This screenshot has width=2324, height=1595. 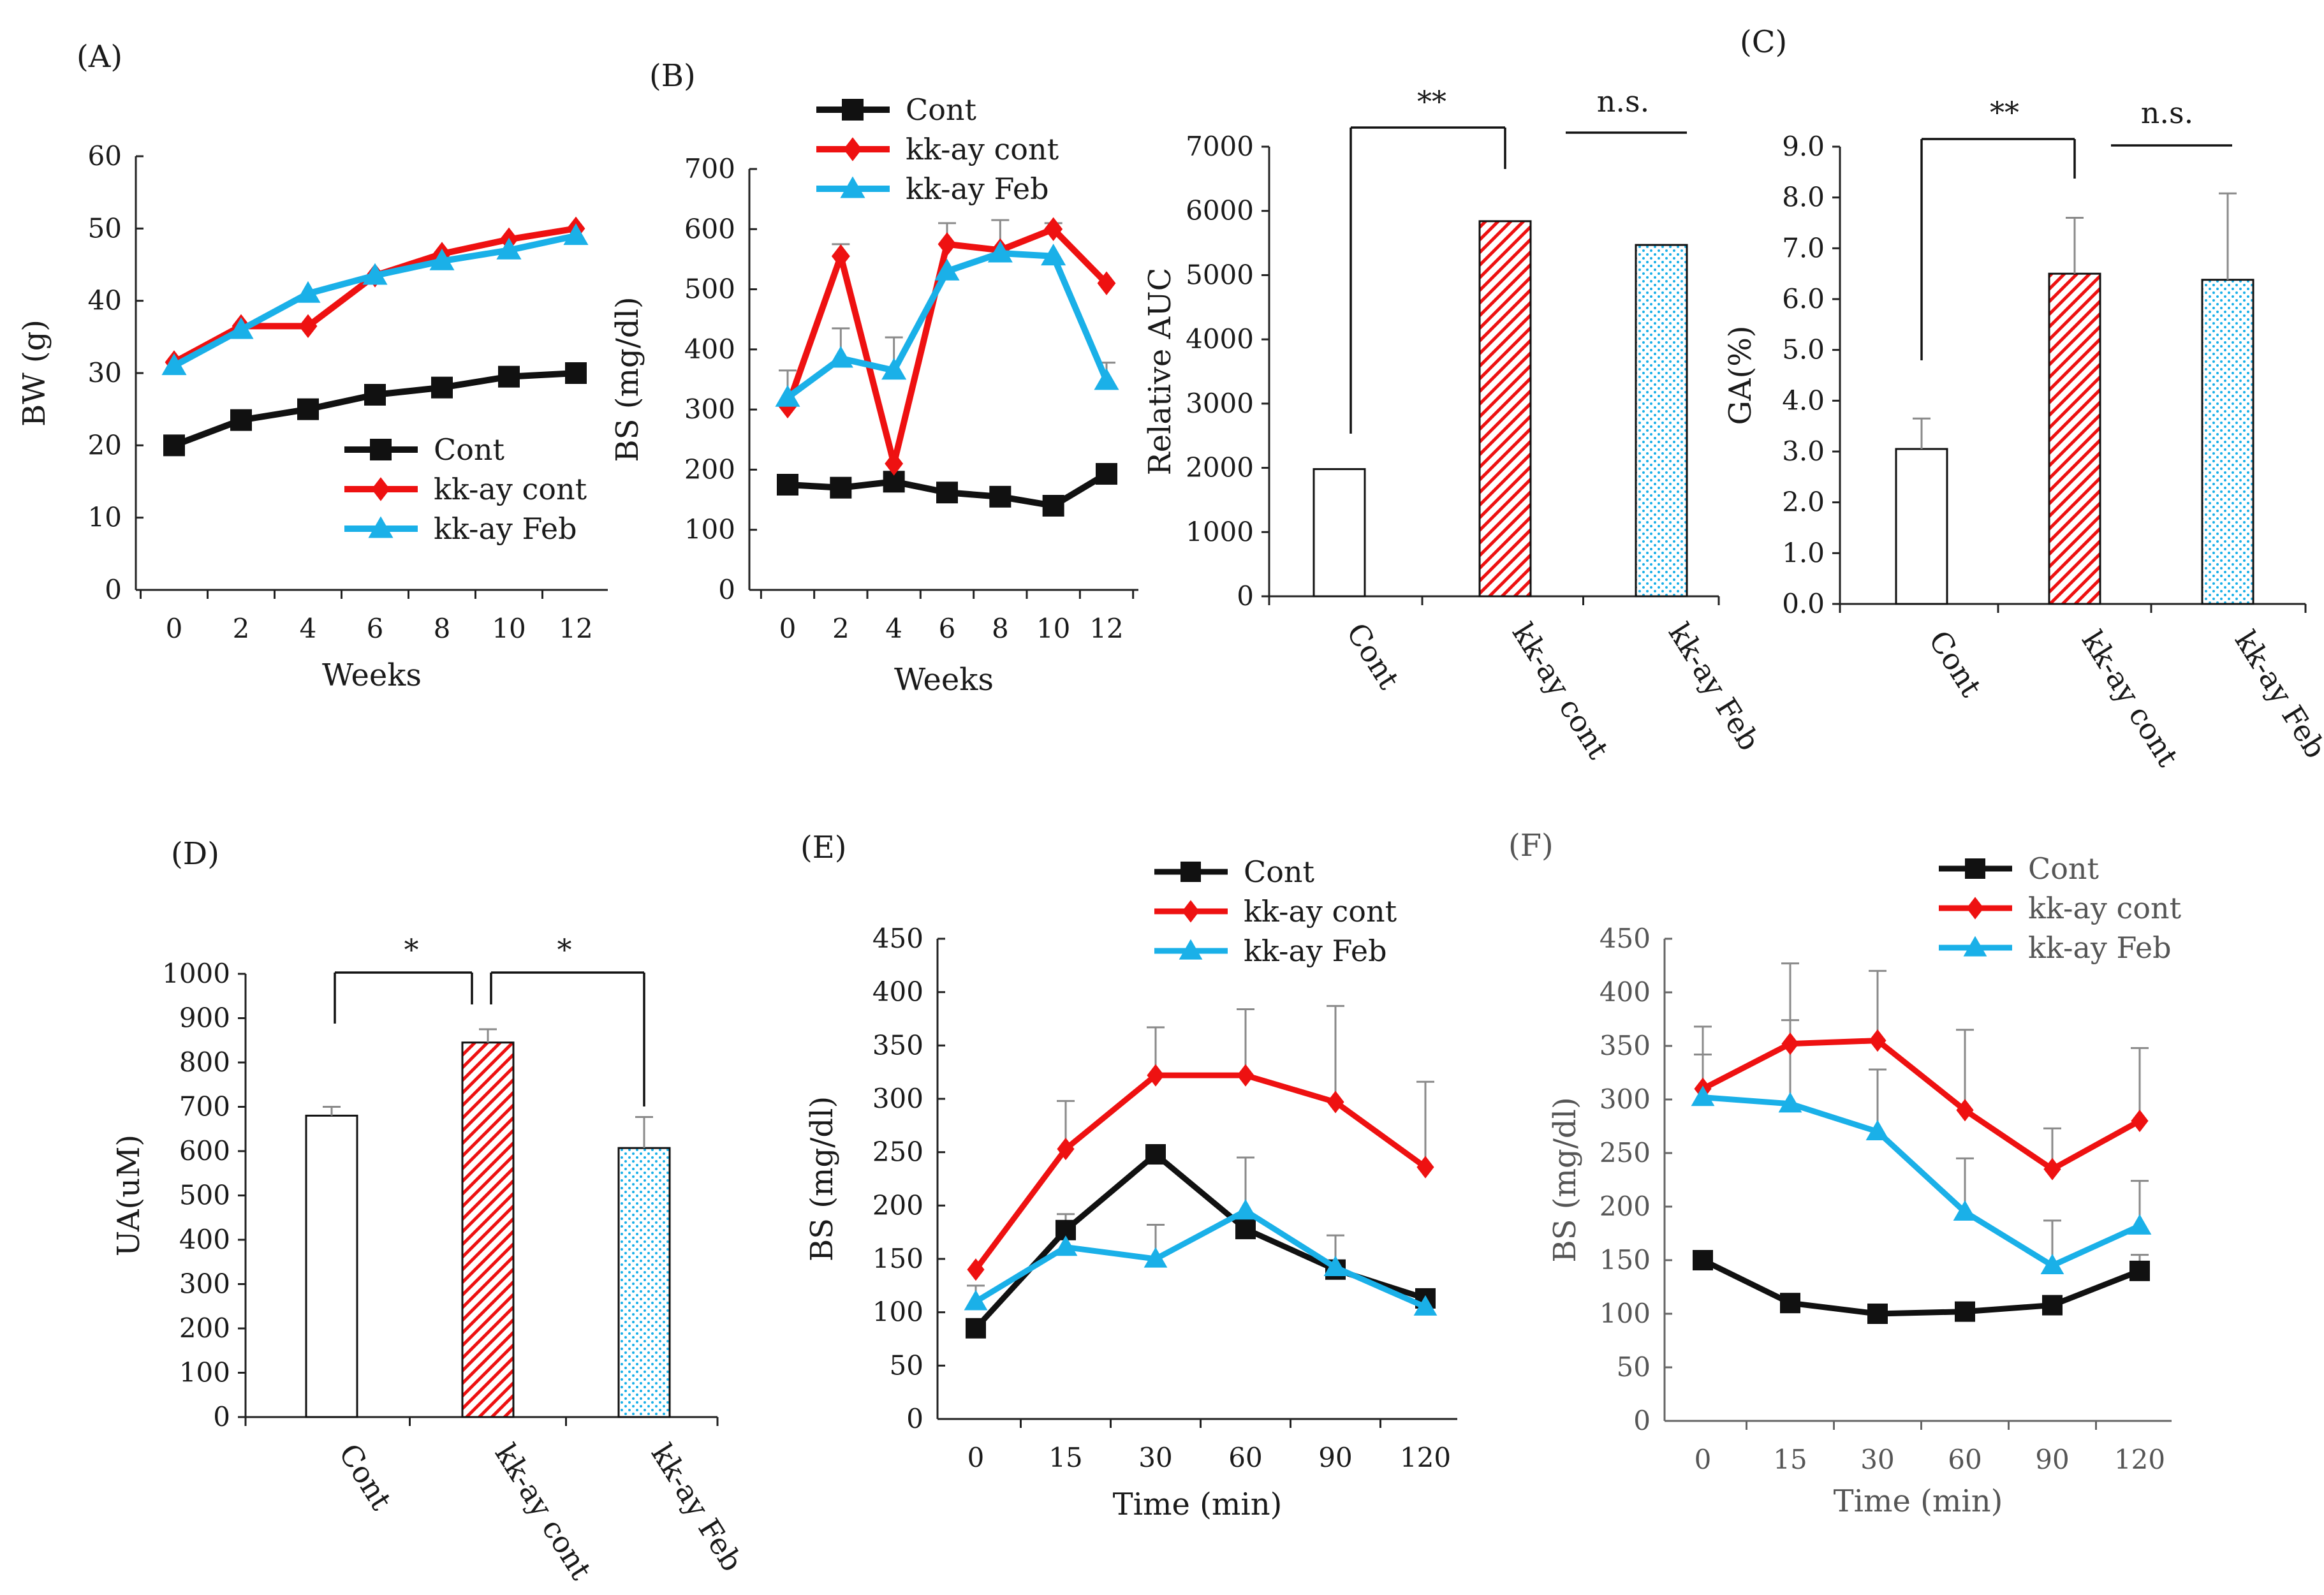 I want to click on y-tick-label: 1000, so click(x=196, y=973).